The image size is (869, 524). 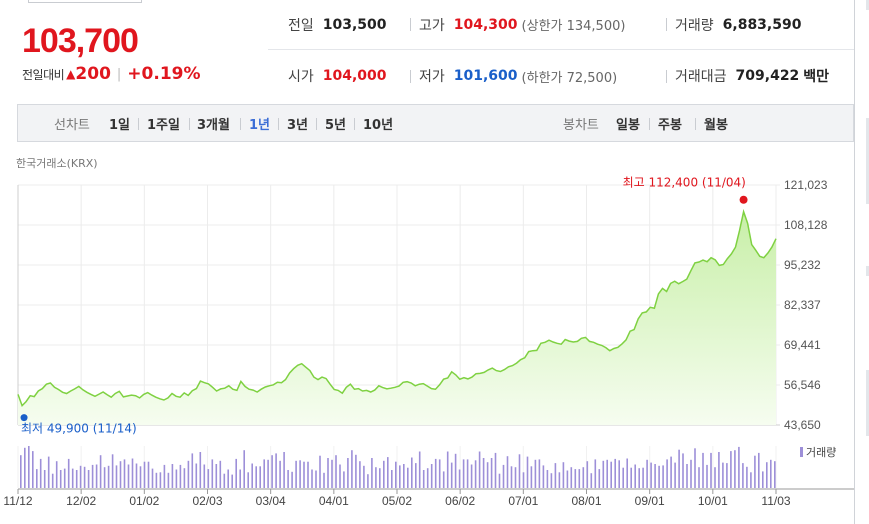 What do you see at coordinates (435, 123) in the screenshot?
I see `period-bar: 선차트 1일 1주일 3개월 1년 3년 5년 10년 봉차트 일봉 주봉 월봉` at bounding box center [435, 123].